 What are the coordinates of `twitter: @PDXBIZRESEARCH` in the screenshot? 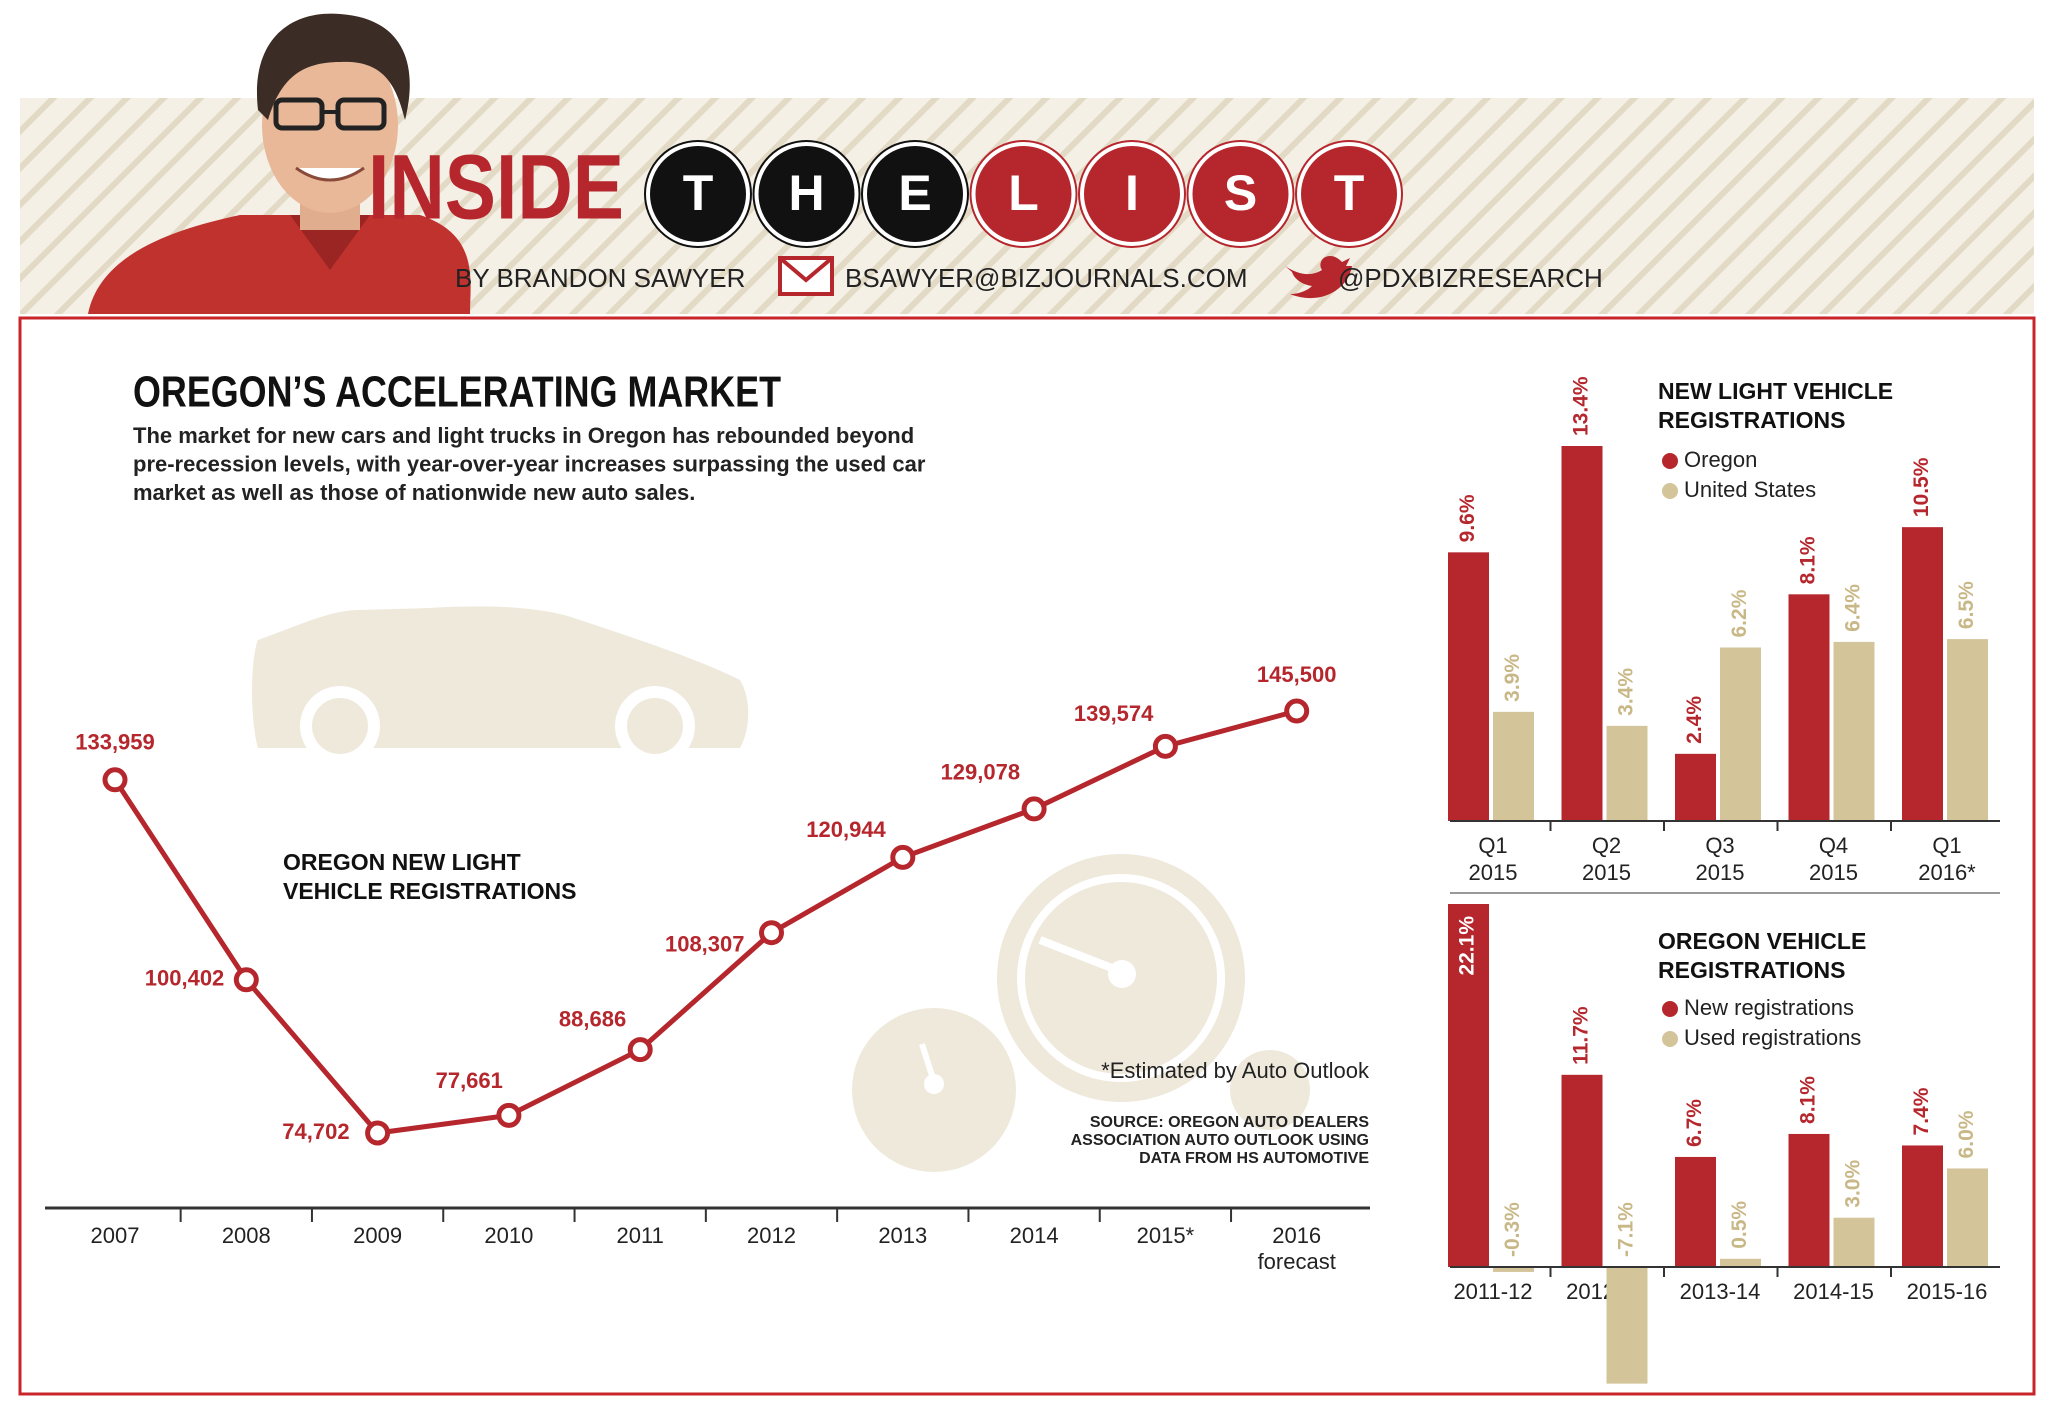 It's located at (1470, 278).